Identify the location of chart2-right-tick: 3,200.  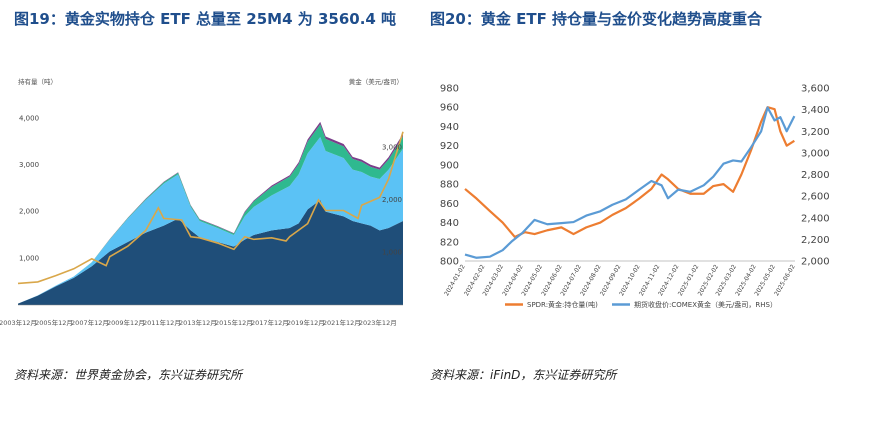
(815, 132).